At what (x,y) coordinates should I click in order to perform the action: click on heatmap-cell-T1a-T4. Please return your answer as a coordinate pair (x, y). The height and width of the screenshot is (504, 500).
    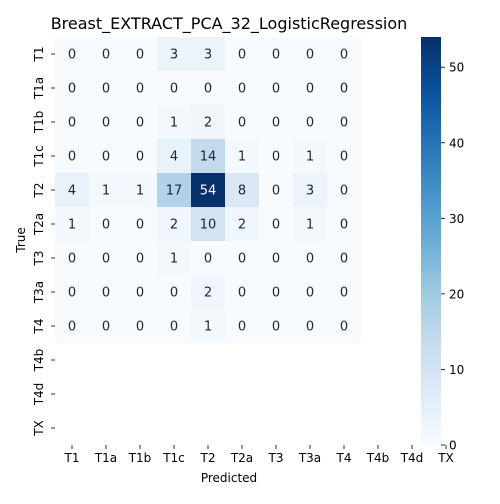
    Looking at the image, I should click on (344, 88).